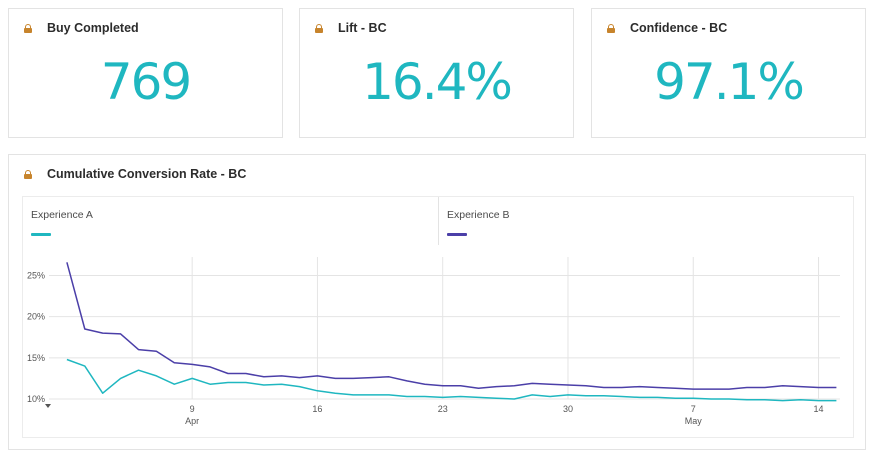 This screenshot has width=874, height=459. What do you see at coordinates (819, 409) in the screenshot?
I see `x-tick-label: 14` at bounding box center [819, 409].